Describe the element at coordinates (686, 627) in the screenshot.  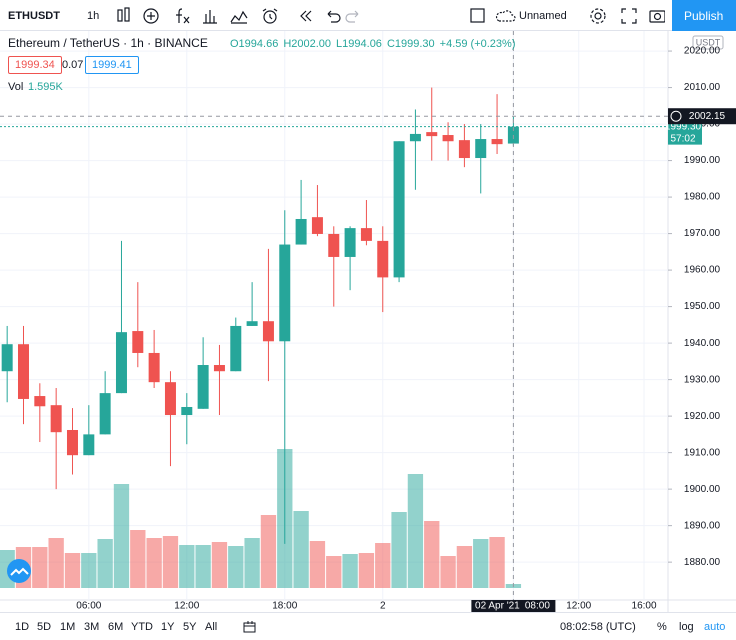
I see `log-toggle: log` at that location.